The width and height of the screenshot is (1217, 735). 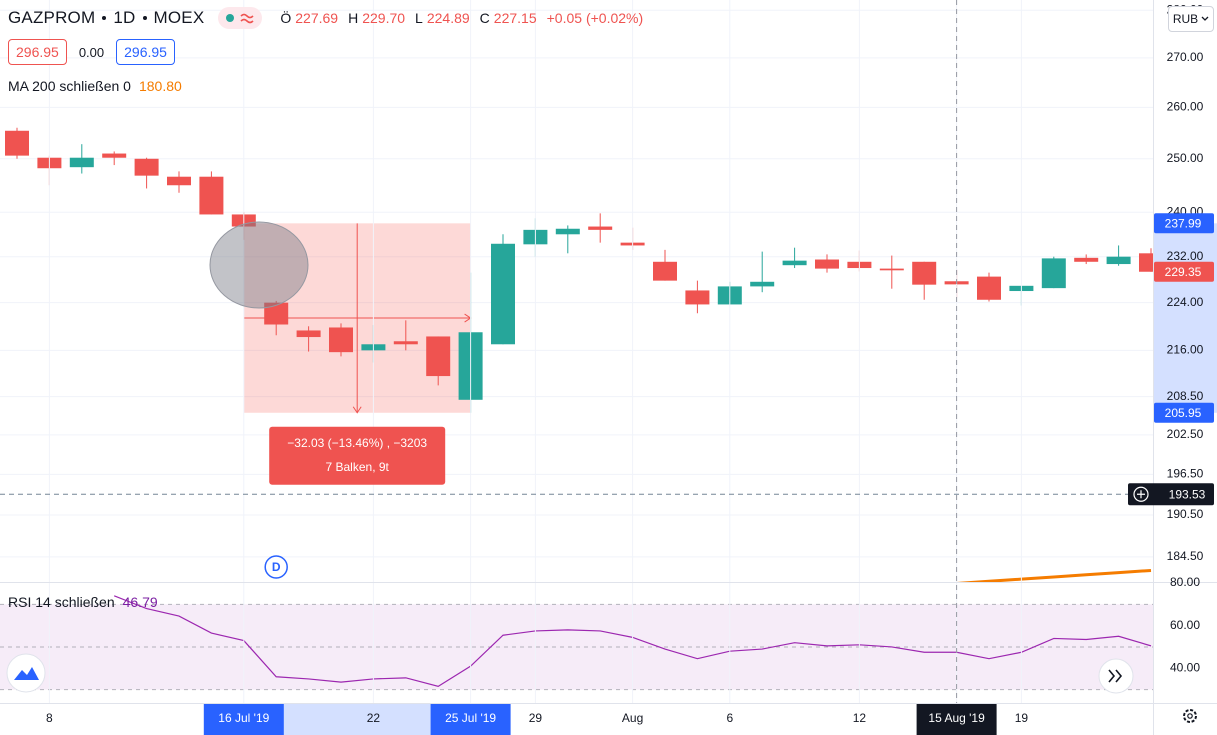 What do you see at coordinates (1185, 158) in the screenshot?
I see `y-tick-label: 250.00` at bounding box center [1185, 158].